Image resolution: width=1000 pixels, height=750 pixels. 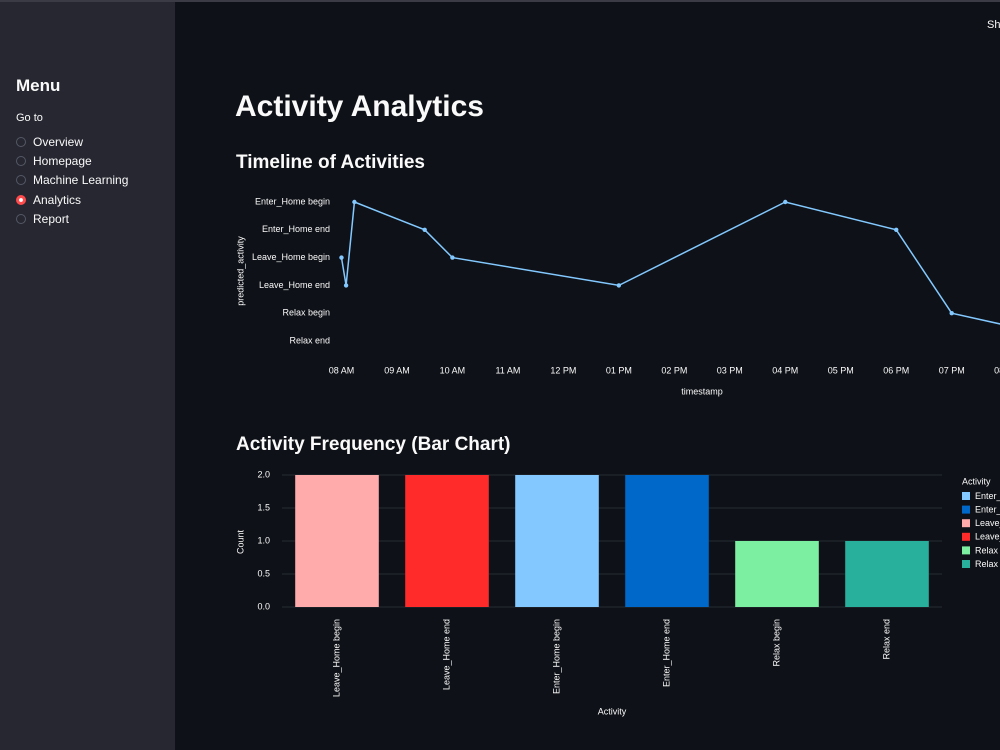 What do you see at coordinates (397, 370) in the screenshot?
I see `x-tick-label: 09 AM` at bounding box center [397, 370].